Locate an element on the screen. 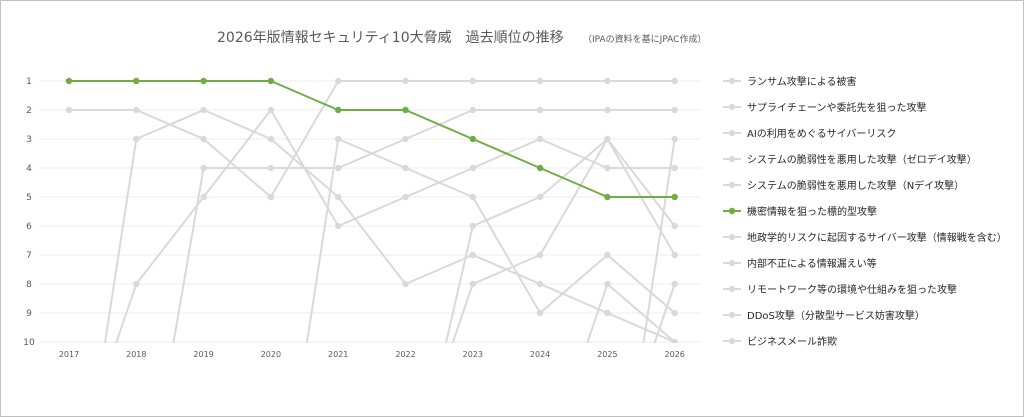  y-tick-label: 7 is located at coordinates (29, 256).